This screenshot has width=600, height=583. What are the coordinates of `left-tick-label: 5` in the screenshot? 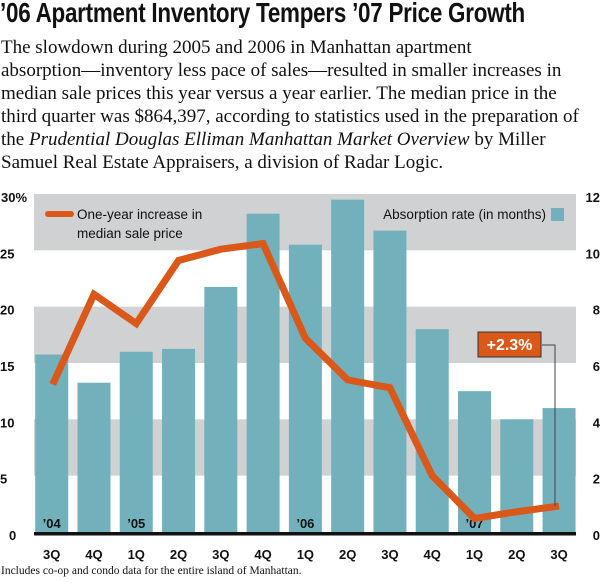 It's located at (3, 479).